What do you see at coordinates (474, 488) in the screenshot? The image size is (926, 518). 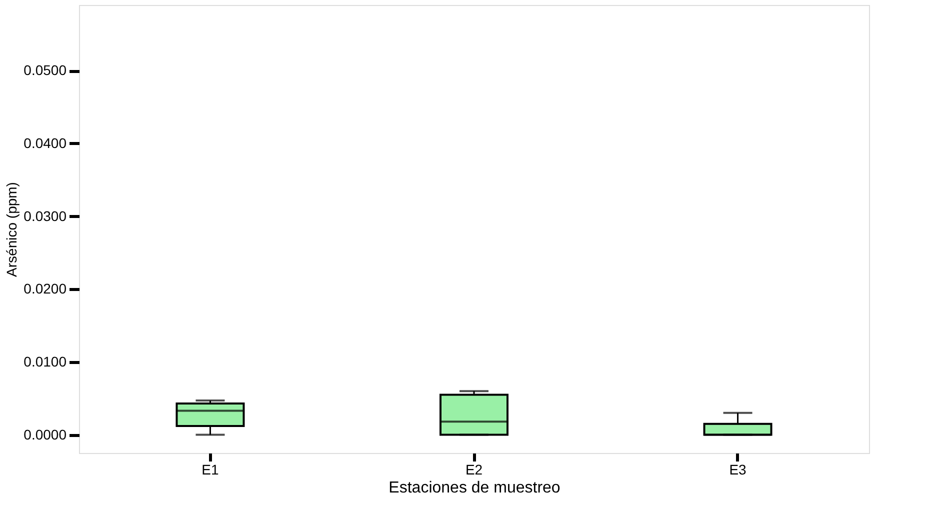 I see `x-axis-title: Estaciones de muestreo` at bounding box center [474, 488].